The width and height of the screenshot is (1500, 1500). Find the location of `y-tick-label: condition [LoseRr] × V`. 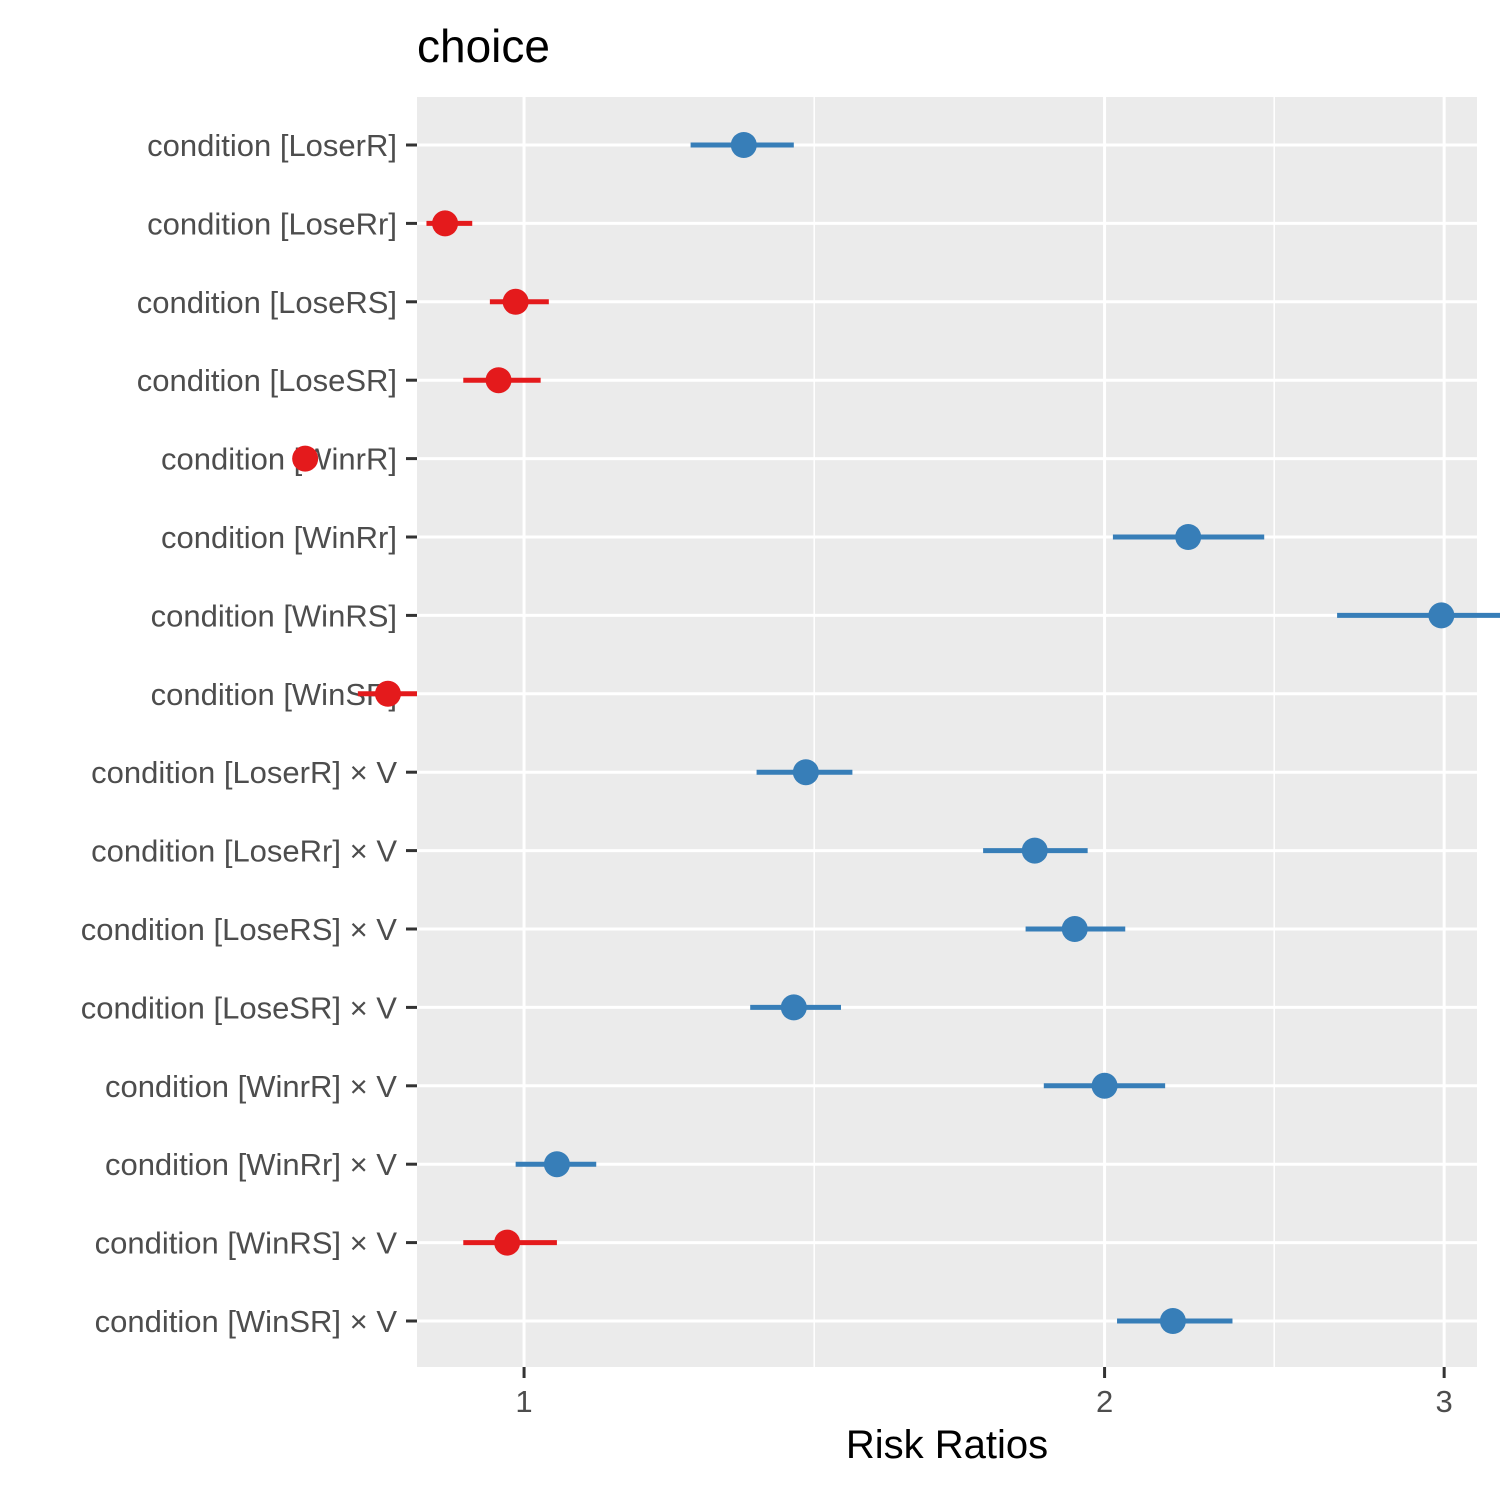

y-tick-label: condition [LoseRr] × V is located at coordinates (244, 851).